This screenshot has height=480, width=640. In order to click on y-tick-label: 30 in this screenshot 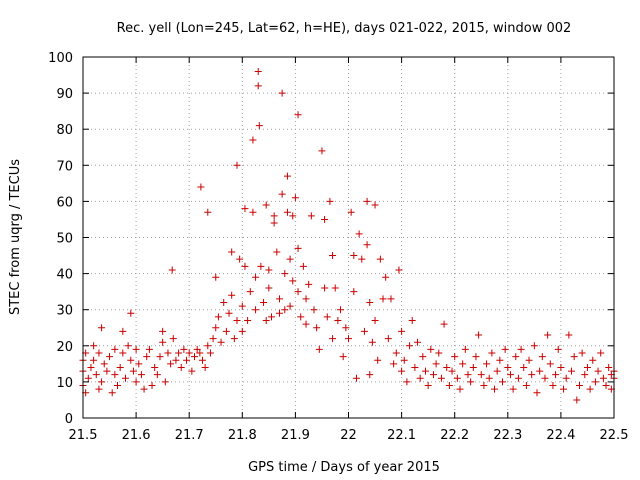, I will do `click(64, 311)`.